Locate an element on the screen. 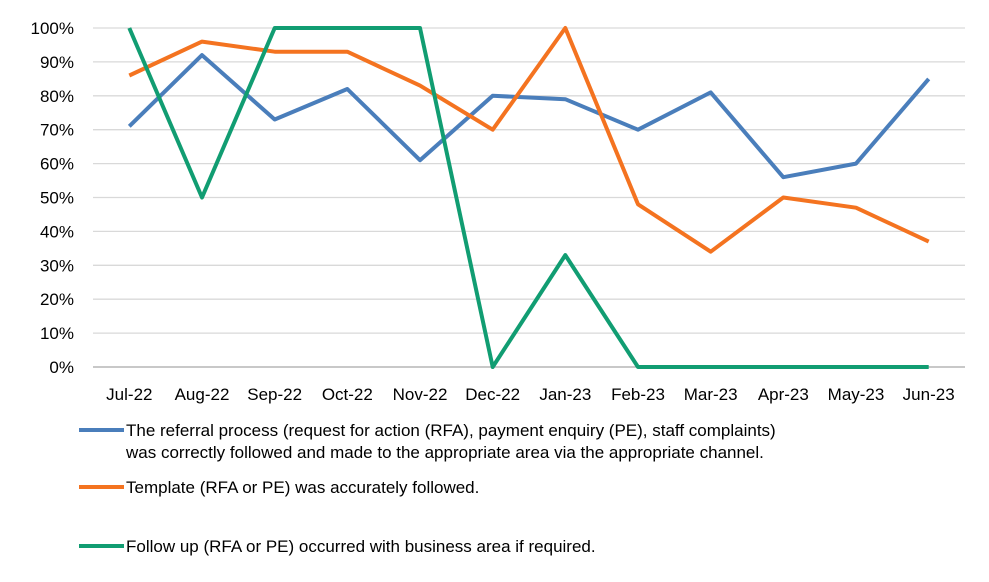 The height and width of the screenshot is (582, 989). y-tick-label: 30% is located at coordinates (57, 265).